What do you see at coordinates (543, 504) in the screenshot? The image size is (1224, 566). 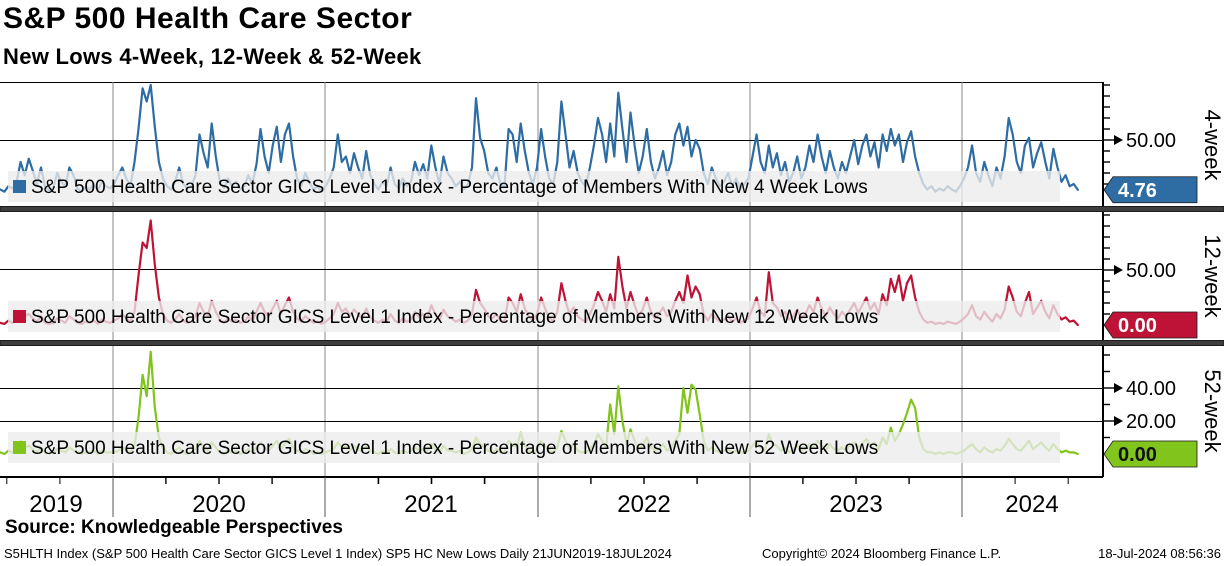 I see `x-axis-year-labels: 2019 2020 2021 2022 2023 2024` at bounding box center [543, 504].